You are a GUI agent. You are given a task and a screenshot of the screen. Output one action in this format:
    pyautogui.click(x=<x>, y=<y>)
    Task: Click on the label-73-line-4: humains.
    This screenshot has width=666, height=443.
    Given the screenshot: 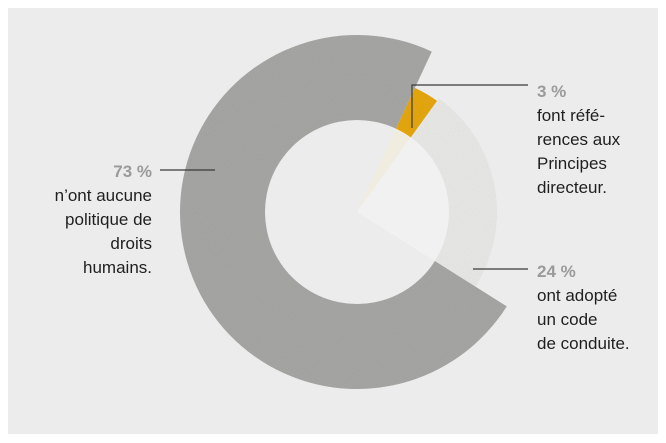 What is the action you would take?
    pyautogui.click(x=117, y=267)
    